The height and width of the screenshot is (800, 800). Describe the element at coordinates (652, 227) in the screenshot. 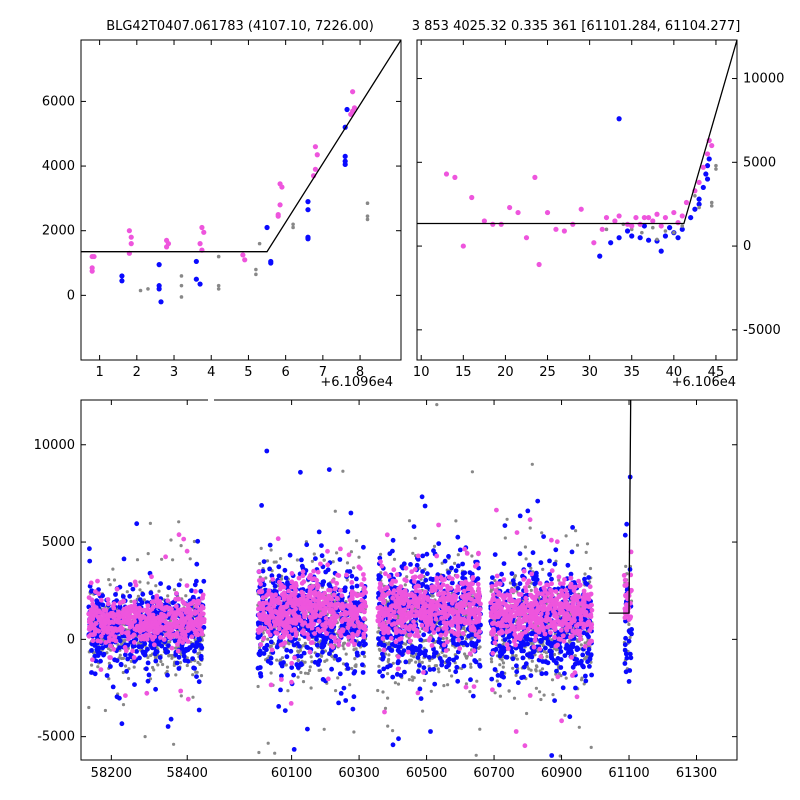

I see `tr-point-grey` at that location.